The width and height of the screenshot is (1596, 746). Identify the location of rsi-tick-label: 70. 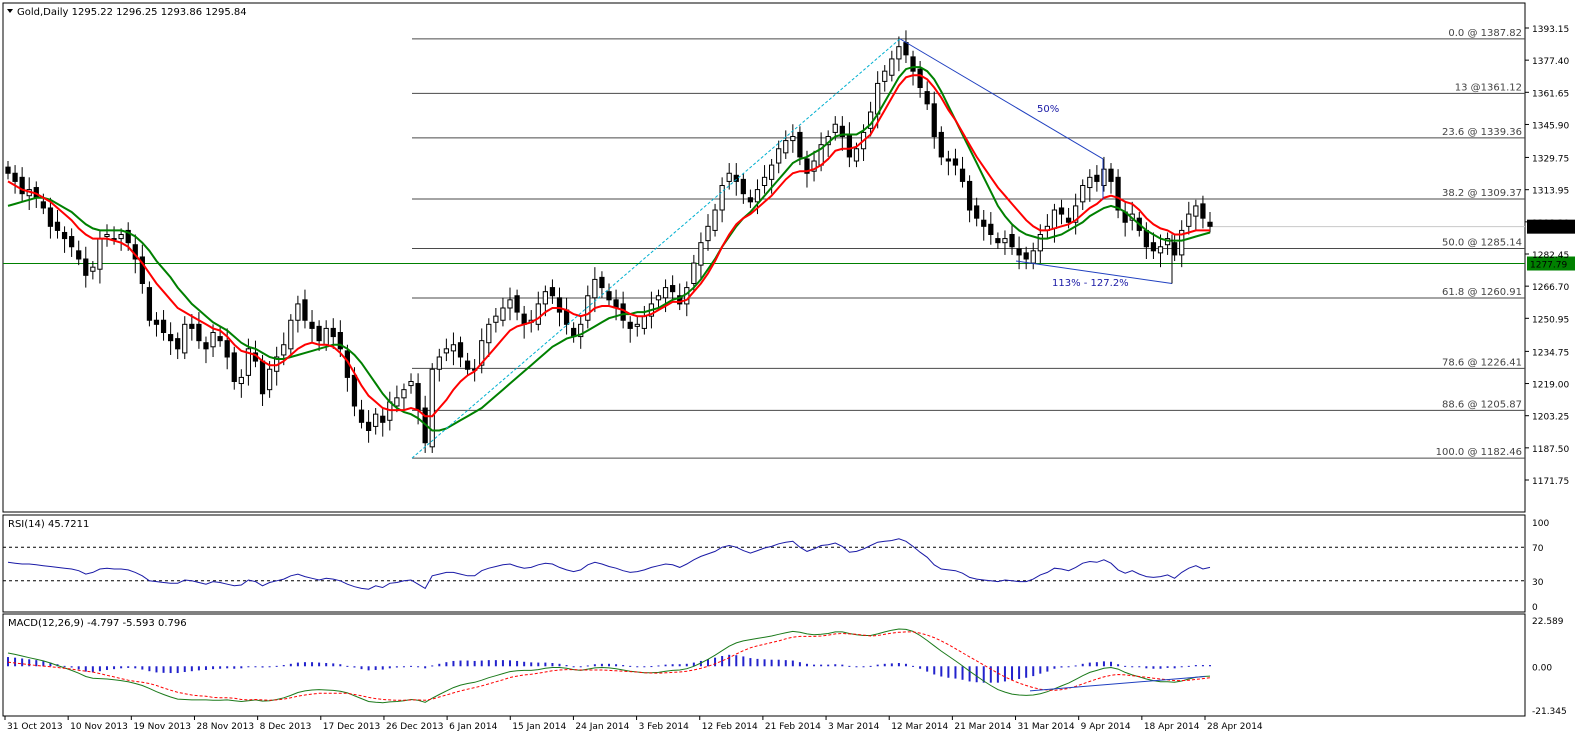
(1538, 549).